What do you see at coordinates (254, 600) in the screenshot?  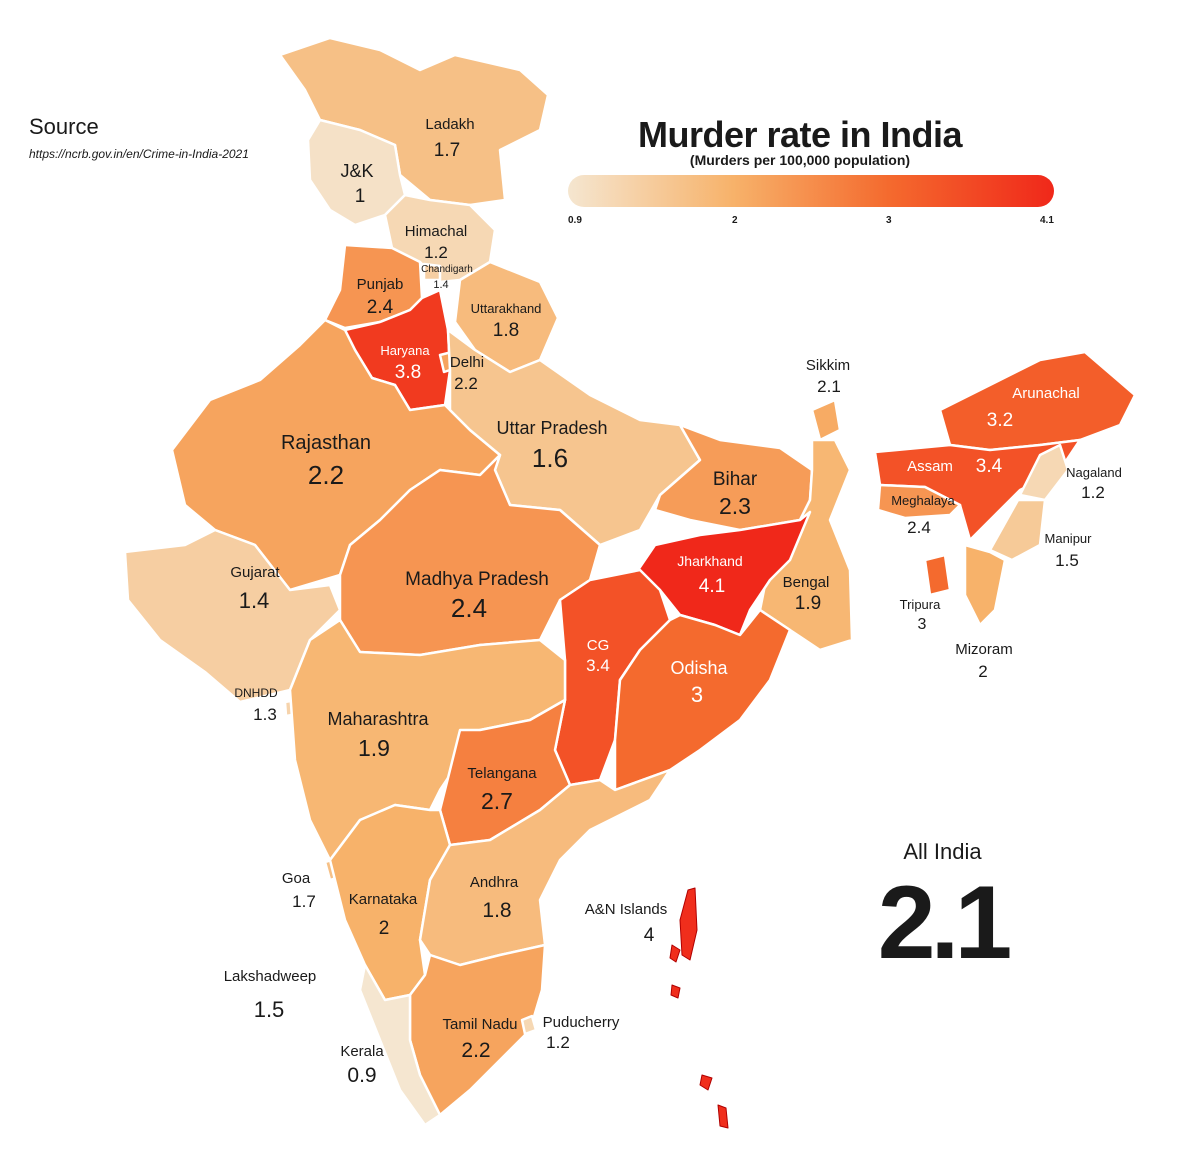 I see `label-gujarat-rate: 1.4` at bounding box center [254, 600].